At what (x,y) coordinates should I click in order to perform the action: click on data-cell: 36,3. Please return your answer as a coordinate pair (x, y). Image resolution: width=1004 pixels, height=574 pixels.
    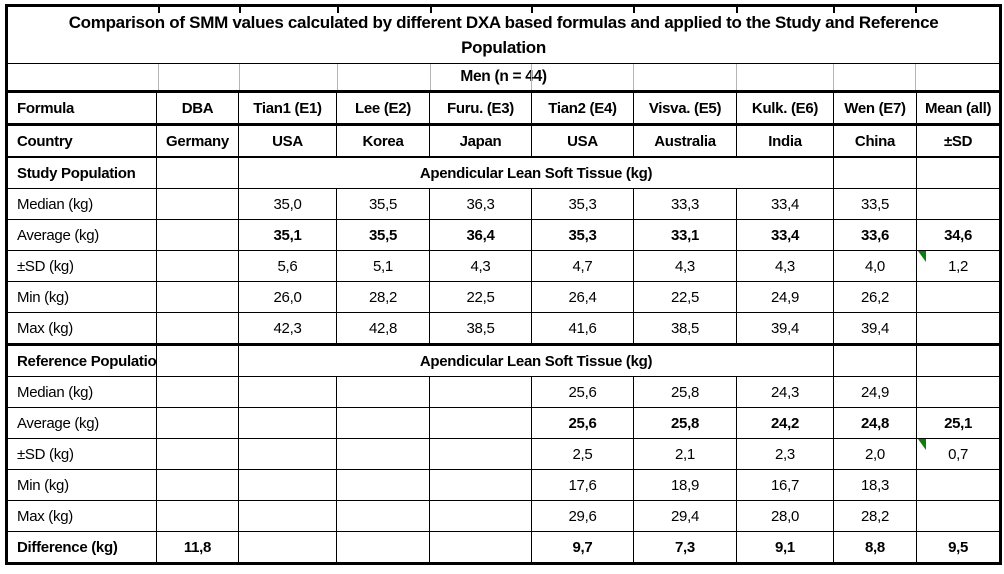
    Looking at the image, I should click on (480, 204).